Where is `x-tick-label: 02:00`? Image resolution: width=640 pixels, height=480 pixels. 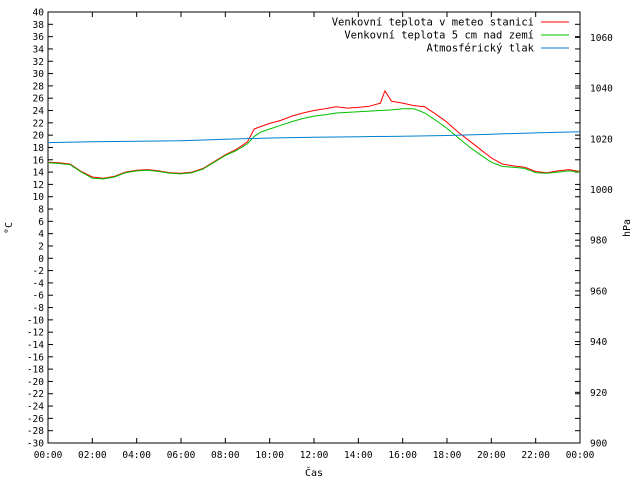
x-tick-label: 02:00 is located at coordinates (92, 455).